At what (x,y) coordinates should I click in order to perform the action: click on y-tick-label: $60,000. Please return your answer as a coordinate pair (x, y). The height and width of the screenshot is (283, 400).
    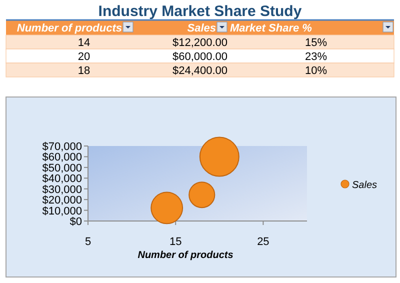
    Looking at the image, I should click on (62, 158).